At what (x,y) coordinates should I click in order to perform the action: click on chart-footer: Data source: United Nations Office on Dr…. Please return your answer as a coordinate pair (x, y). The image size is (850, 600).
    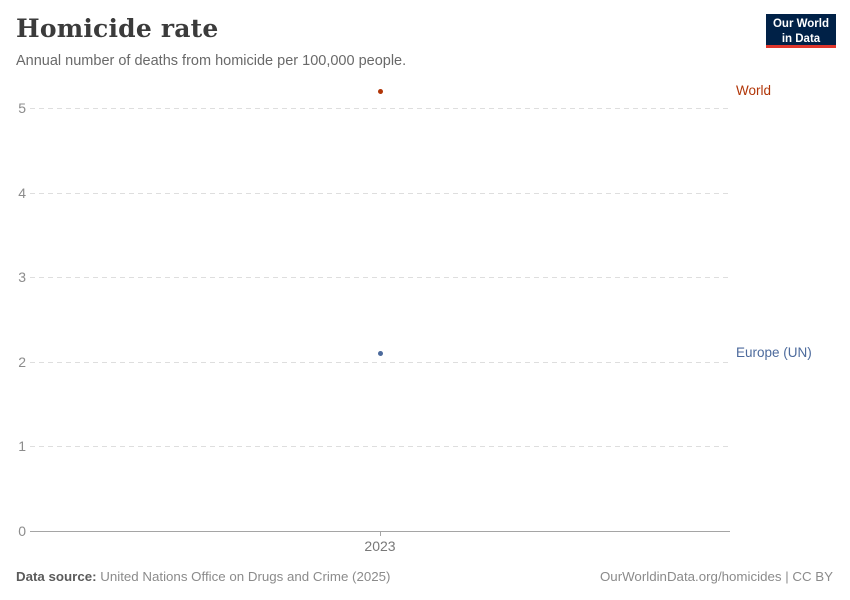
    Looking at the image, I should click on (424, 576).